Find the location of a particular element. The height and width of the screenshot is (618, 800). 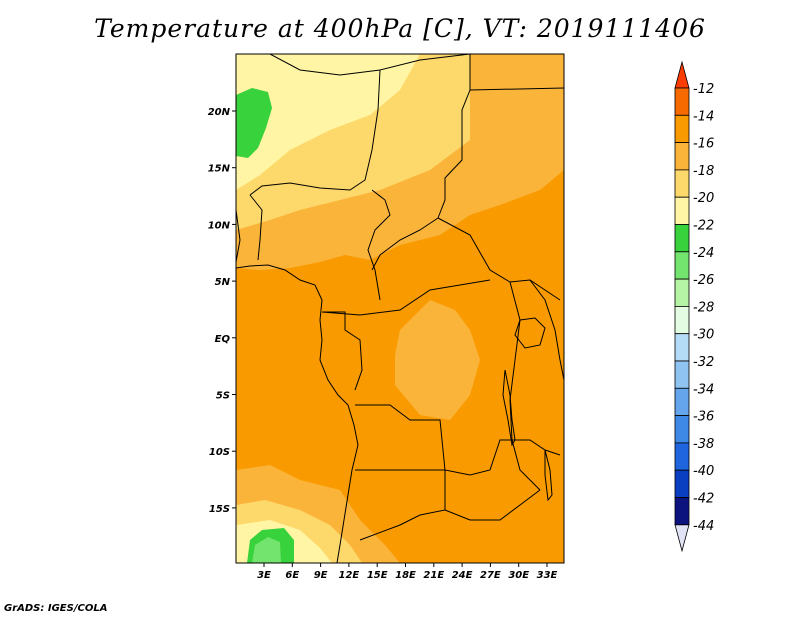

latitude-axis: 20N 15N 10N 5N EQ 5S 10S 15S is located at coordinates (222, 311).